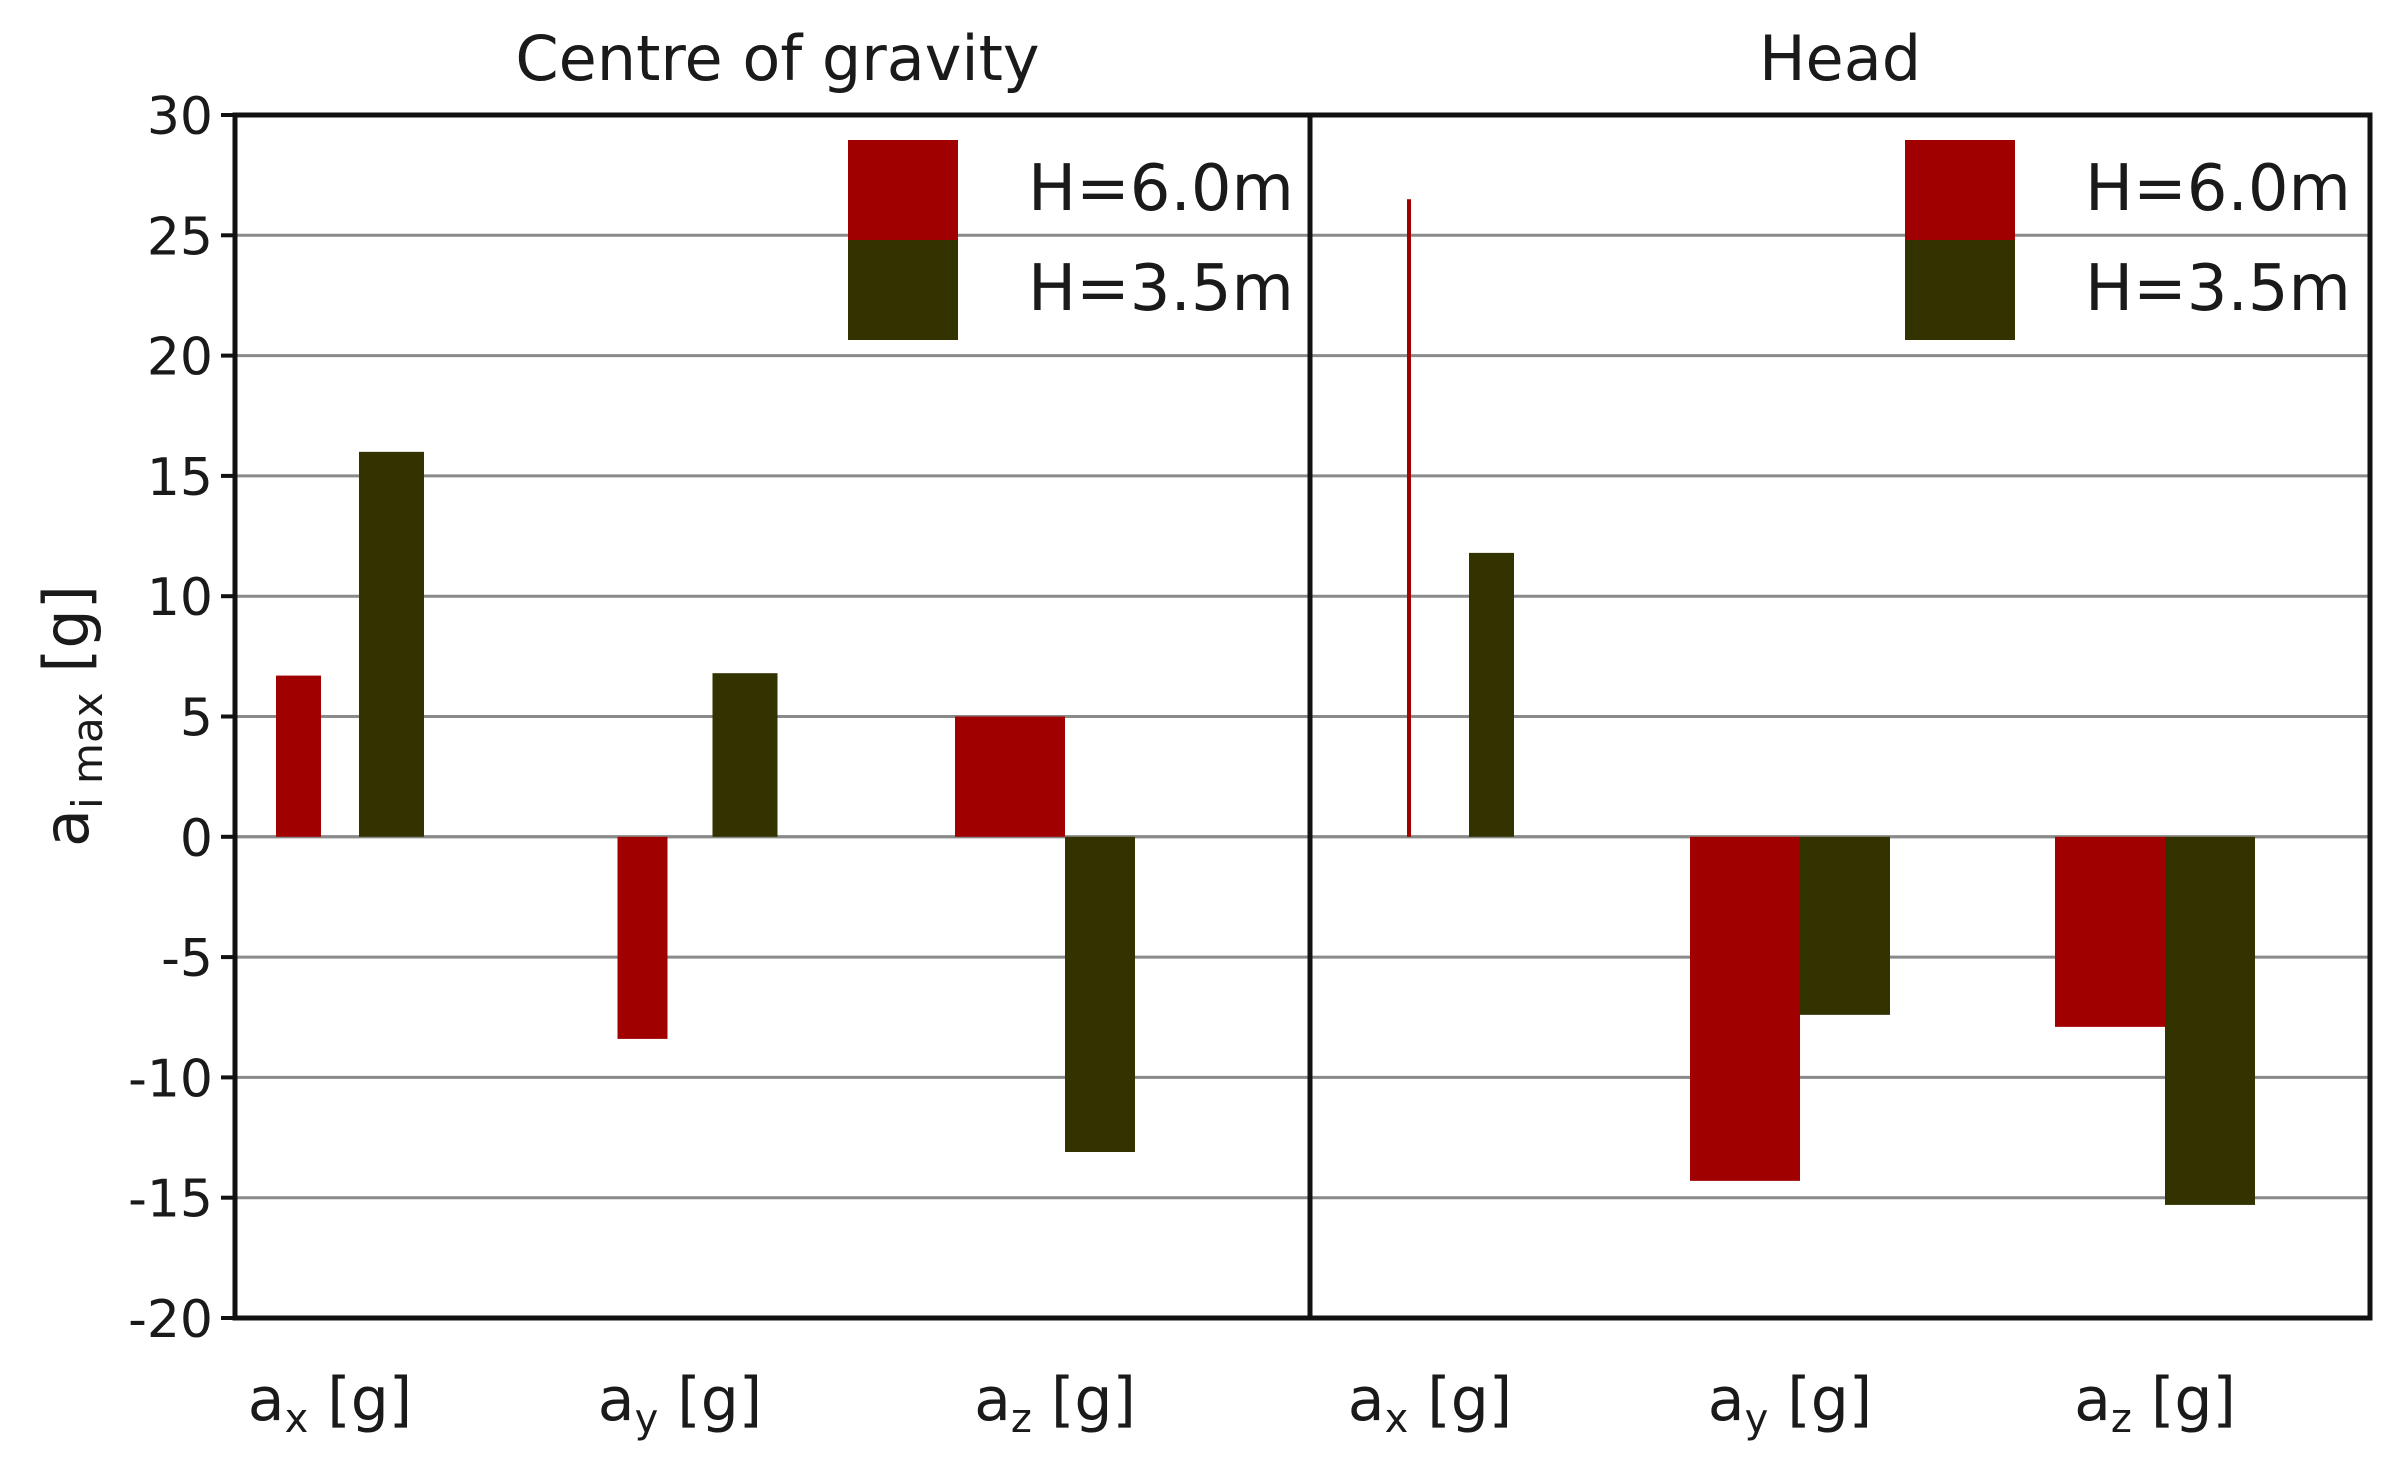 The height and width of the screenshot is (1477, 2397). What do you see at coordinates (170, 1320) in the screenshot?
I see `y-tick-label: -20` at bounding box center [170, 1320].